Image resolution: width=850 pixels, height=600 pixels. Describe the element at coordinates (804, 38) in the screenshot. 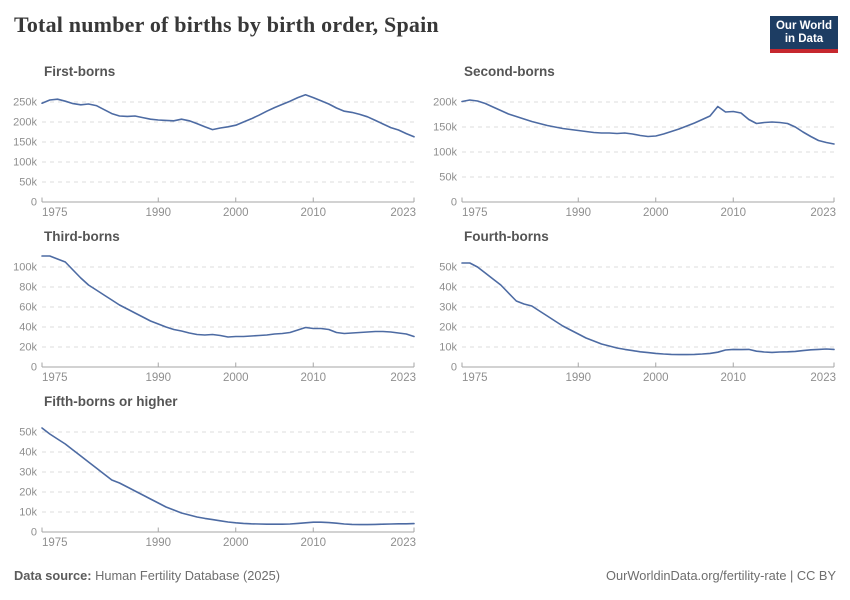

I see `owid-logo-line2: in Data` at that location.